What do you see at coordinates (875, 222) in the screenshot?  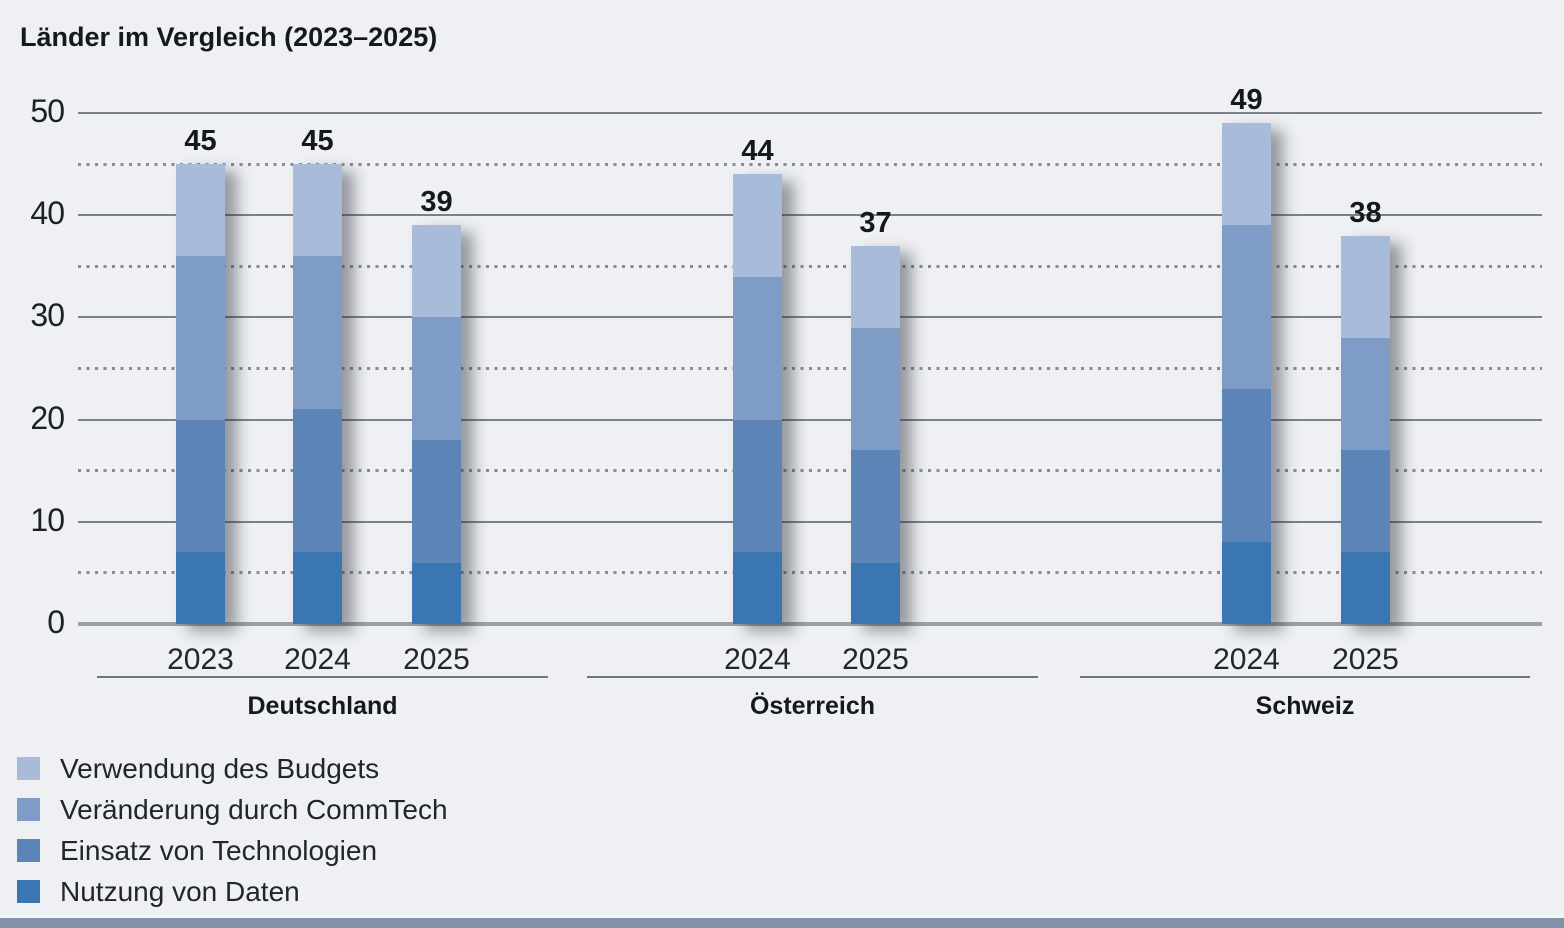 I see `bar-value-label: 37` at bounding box center [875, 222].